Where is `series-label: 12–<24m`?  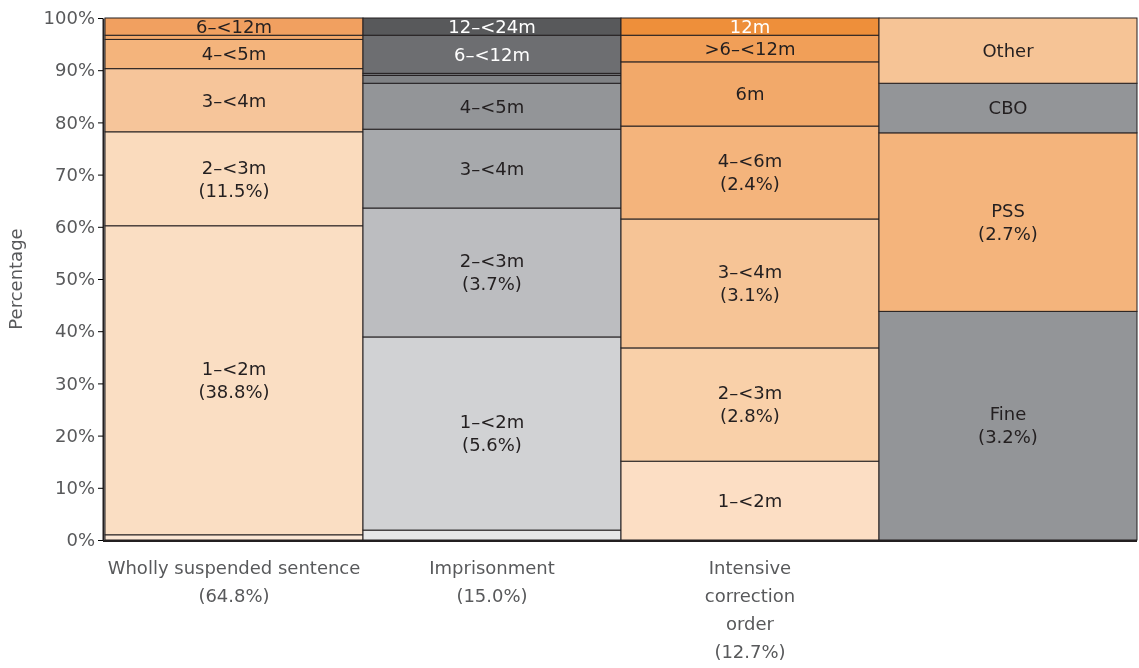
series-label: 12–<24m is located at coordinates (492, 26).